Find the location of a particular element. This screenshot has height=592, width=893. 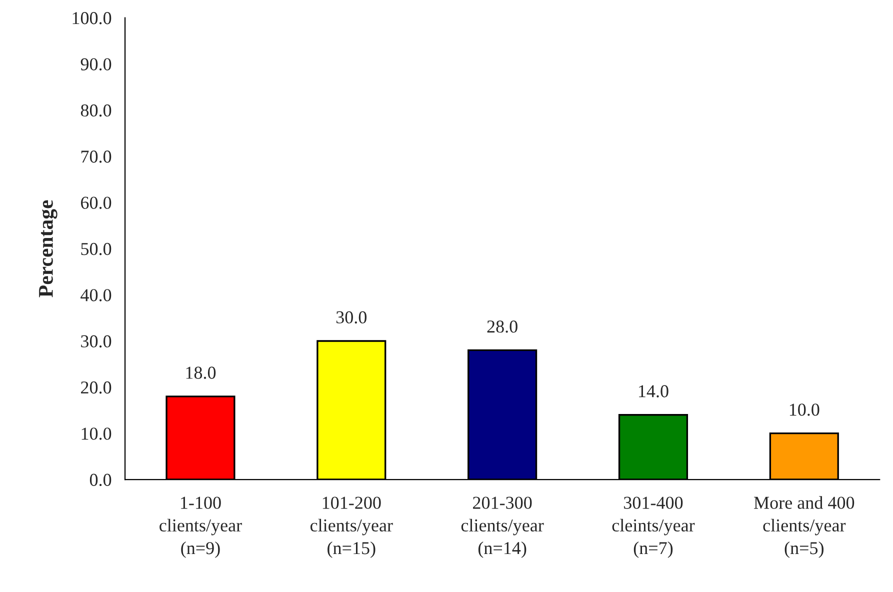

data-label: 30.0 is located at coordinates (351, 317).